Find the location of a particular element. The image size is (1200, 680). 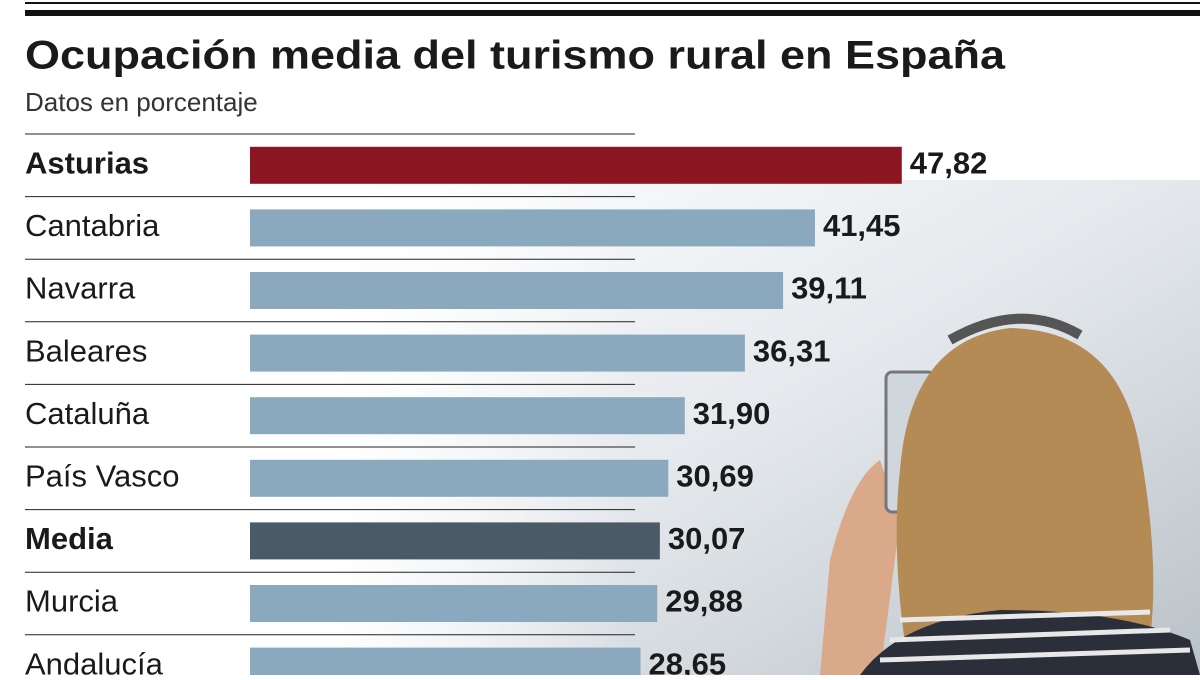

category-label: Cataluña is located at coordinates (87, 413).